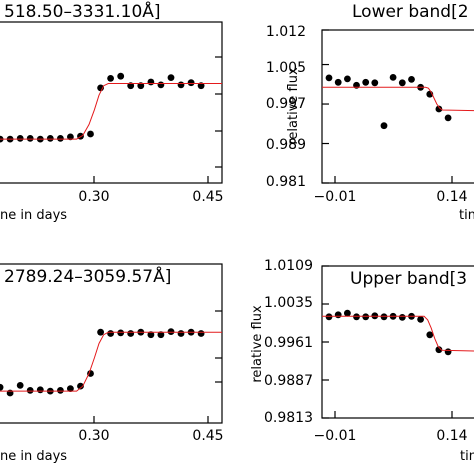  What do you see at coordinates (466, 215) in the screenshot?
I see `x-axis-label: tin` at bounding box center [466, 215].